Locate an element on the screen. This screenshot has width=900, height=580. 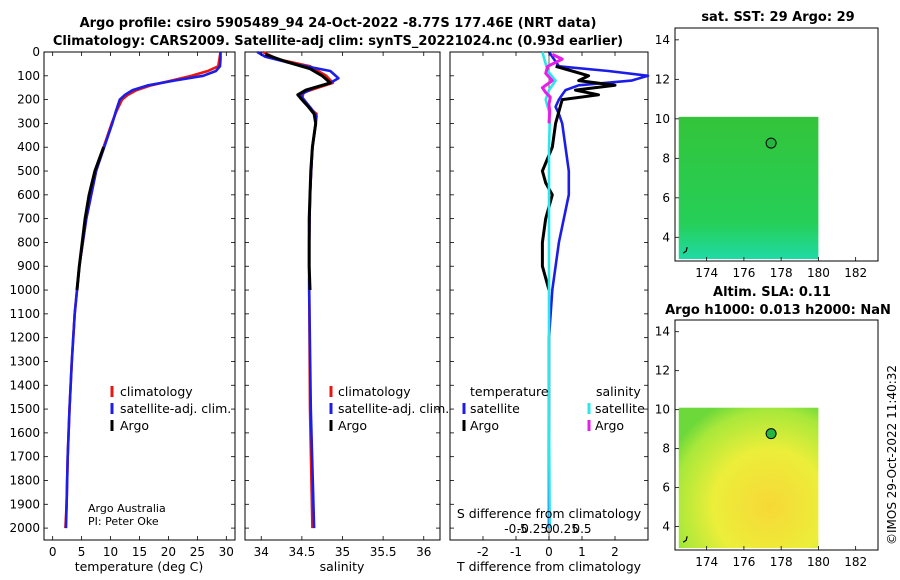
depth-tick-label: 1900 is located at coordinates (24, 504).